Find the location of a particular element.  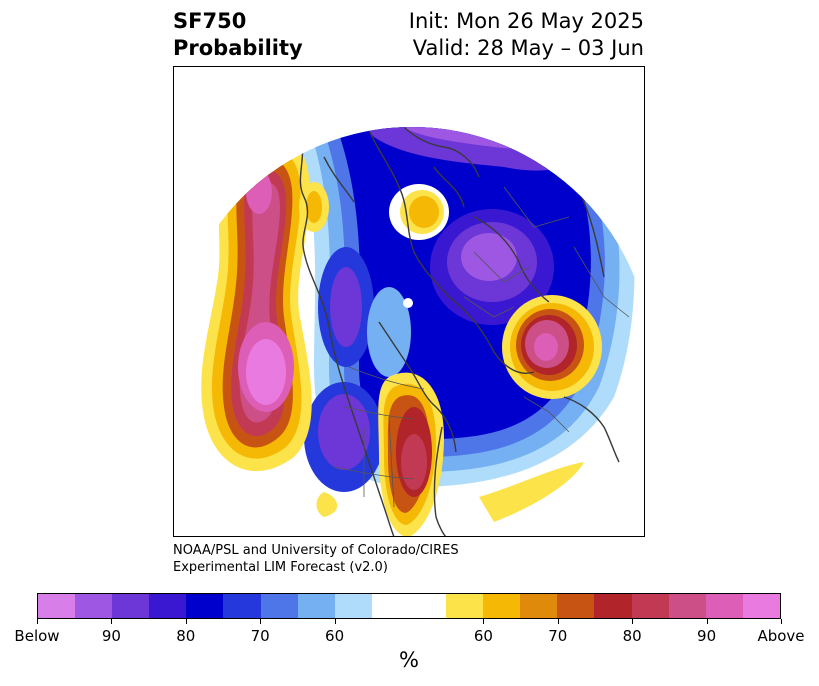

credit-line-2: Experimental LIM Forecast (v2.0) is located at coordinates (280, 567).